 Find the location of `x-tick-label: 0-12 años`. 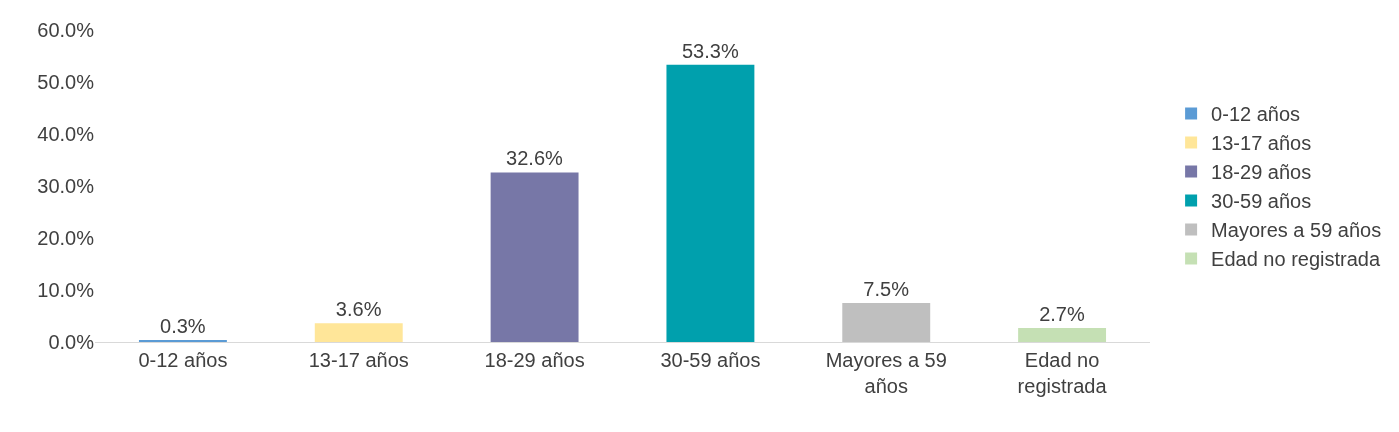

x-tick-label: 0-12 años is located at coordinates (183, 360).